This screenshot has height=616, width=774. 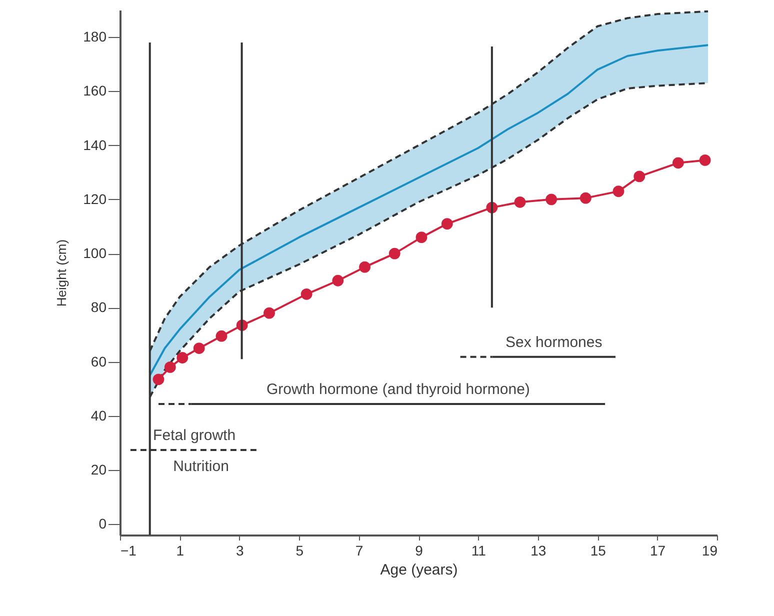 I want to click on y-tick-label: 180, so click(x=95, y=36).